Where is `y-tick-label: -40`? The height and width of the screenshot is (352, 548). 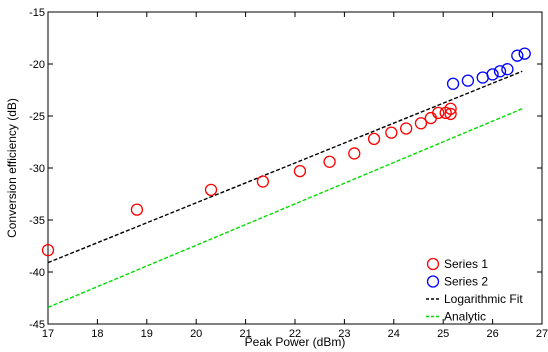
y-tick-label: -40 is located at coordinates (37, 273).